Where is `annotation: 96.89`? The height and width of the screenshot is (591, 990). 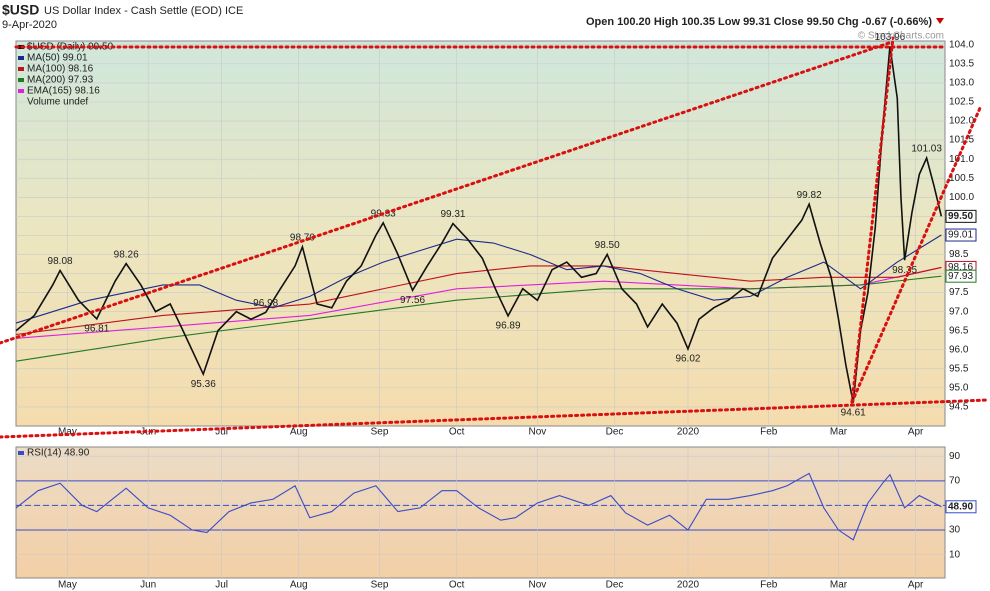
annotation: 96.89 is located at coordinates (508, 325).